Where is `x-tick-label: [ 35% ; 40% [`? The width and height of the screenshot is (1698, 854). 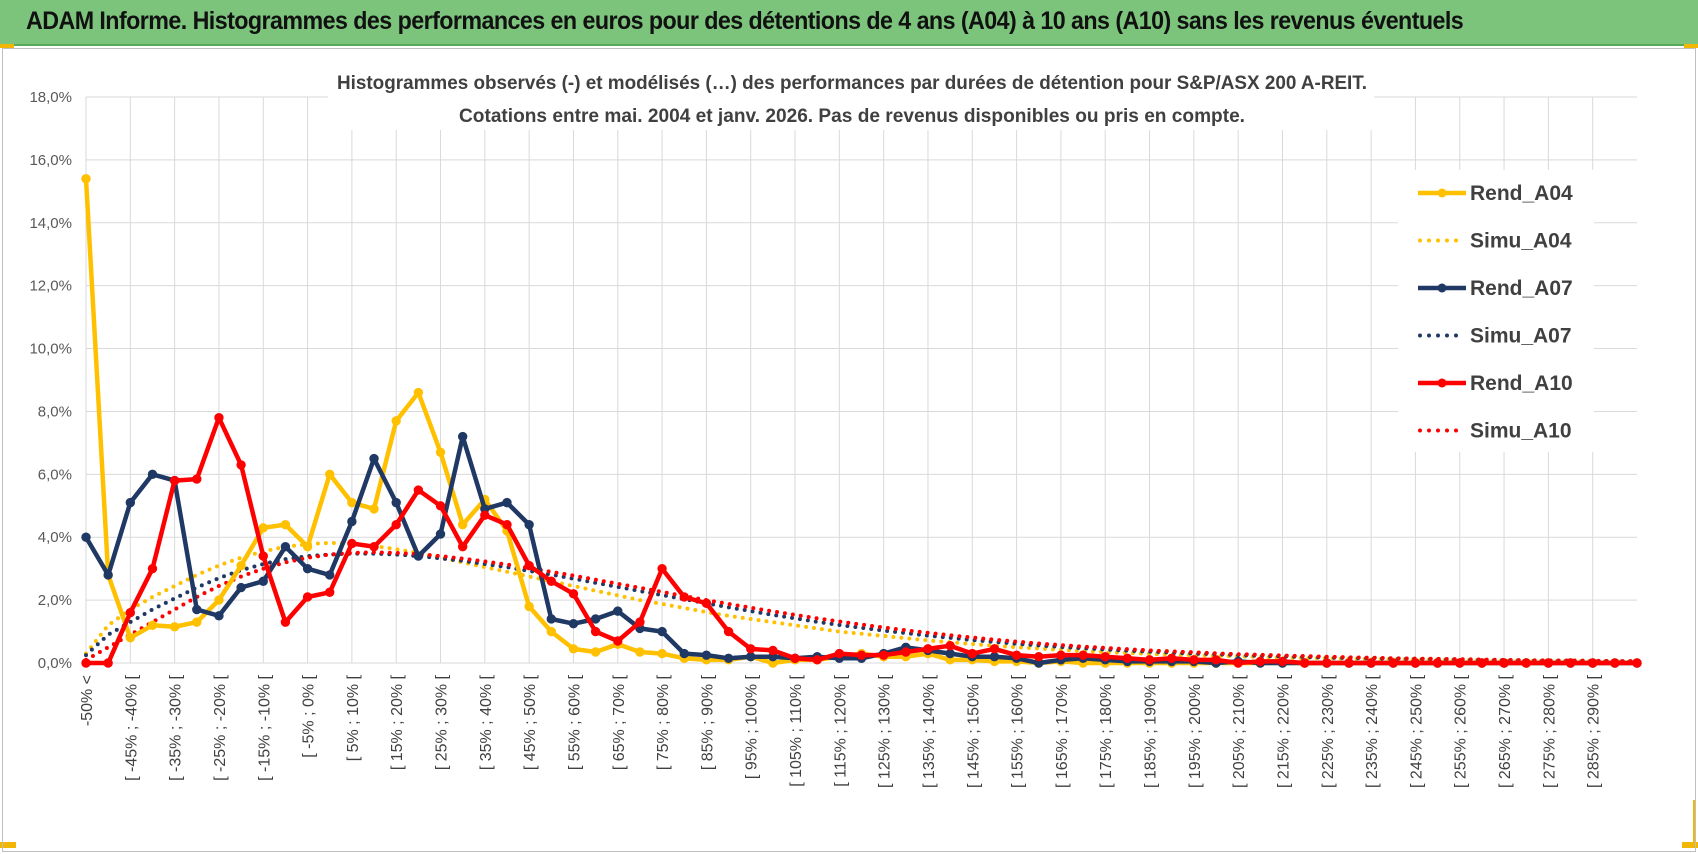
x-tick-label: [ 35% ; 40% [ is located at coordinates (486, 722).